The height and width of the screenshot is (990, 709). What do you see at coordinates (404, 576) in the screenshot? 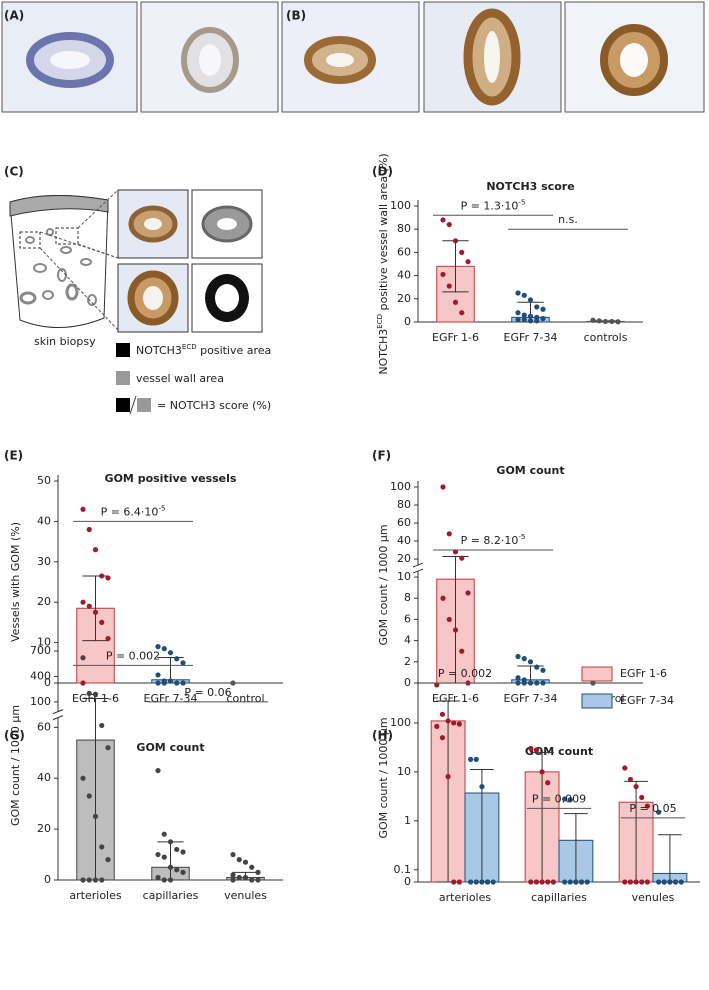
I see `y-tick-label: 10` at bounding box center [404, 576].